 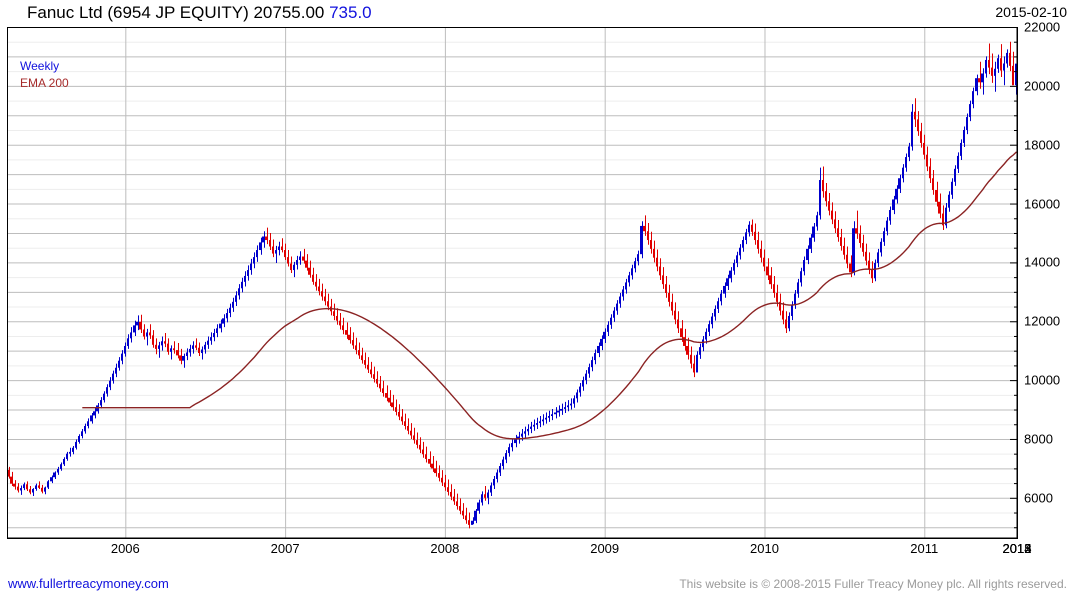 I want to click on site-url: www.fullertreacymoney.com, so click(x=88, y=583).